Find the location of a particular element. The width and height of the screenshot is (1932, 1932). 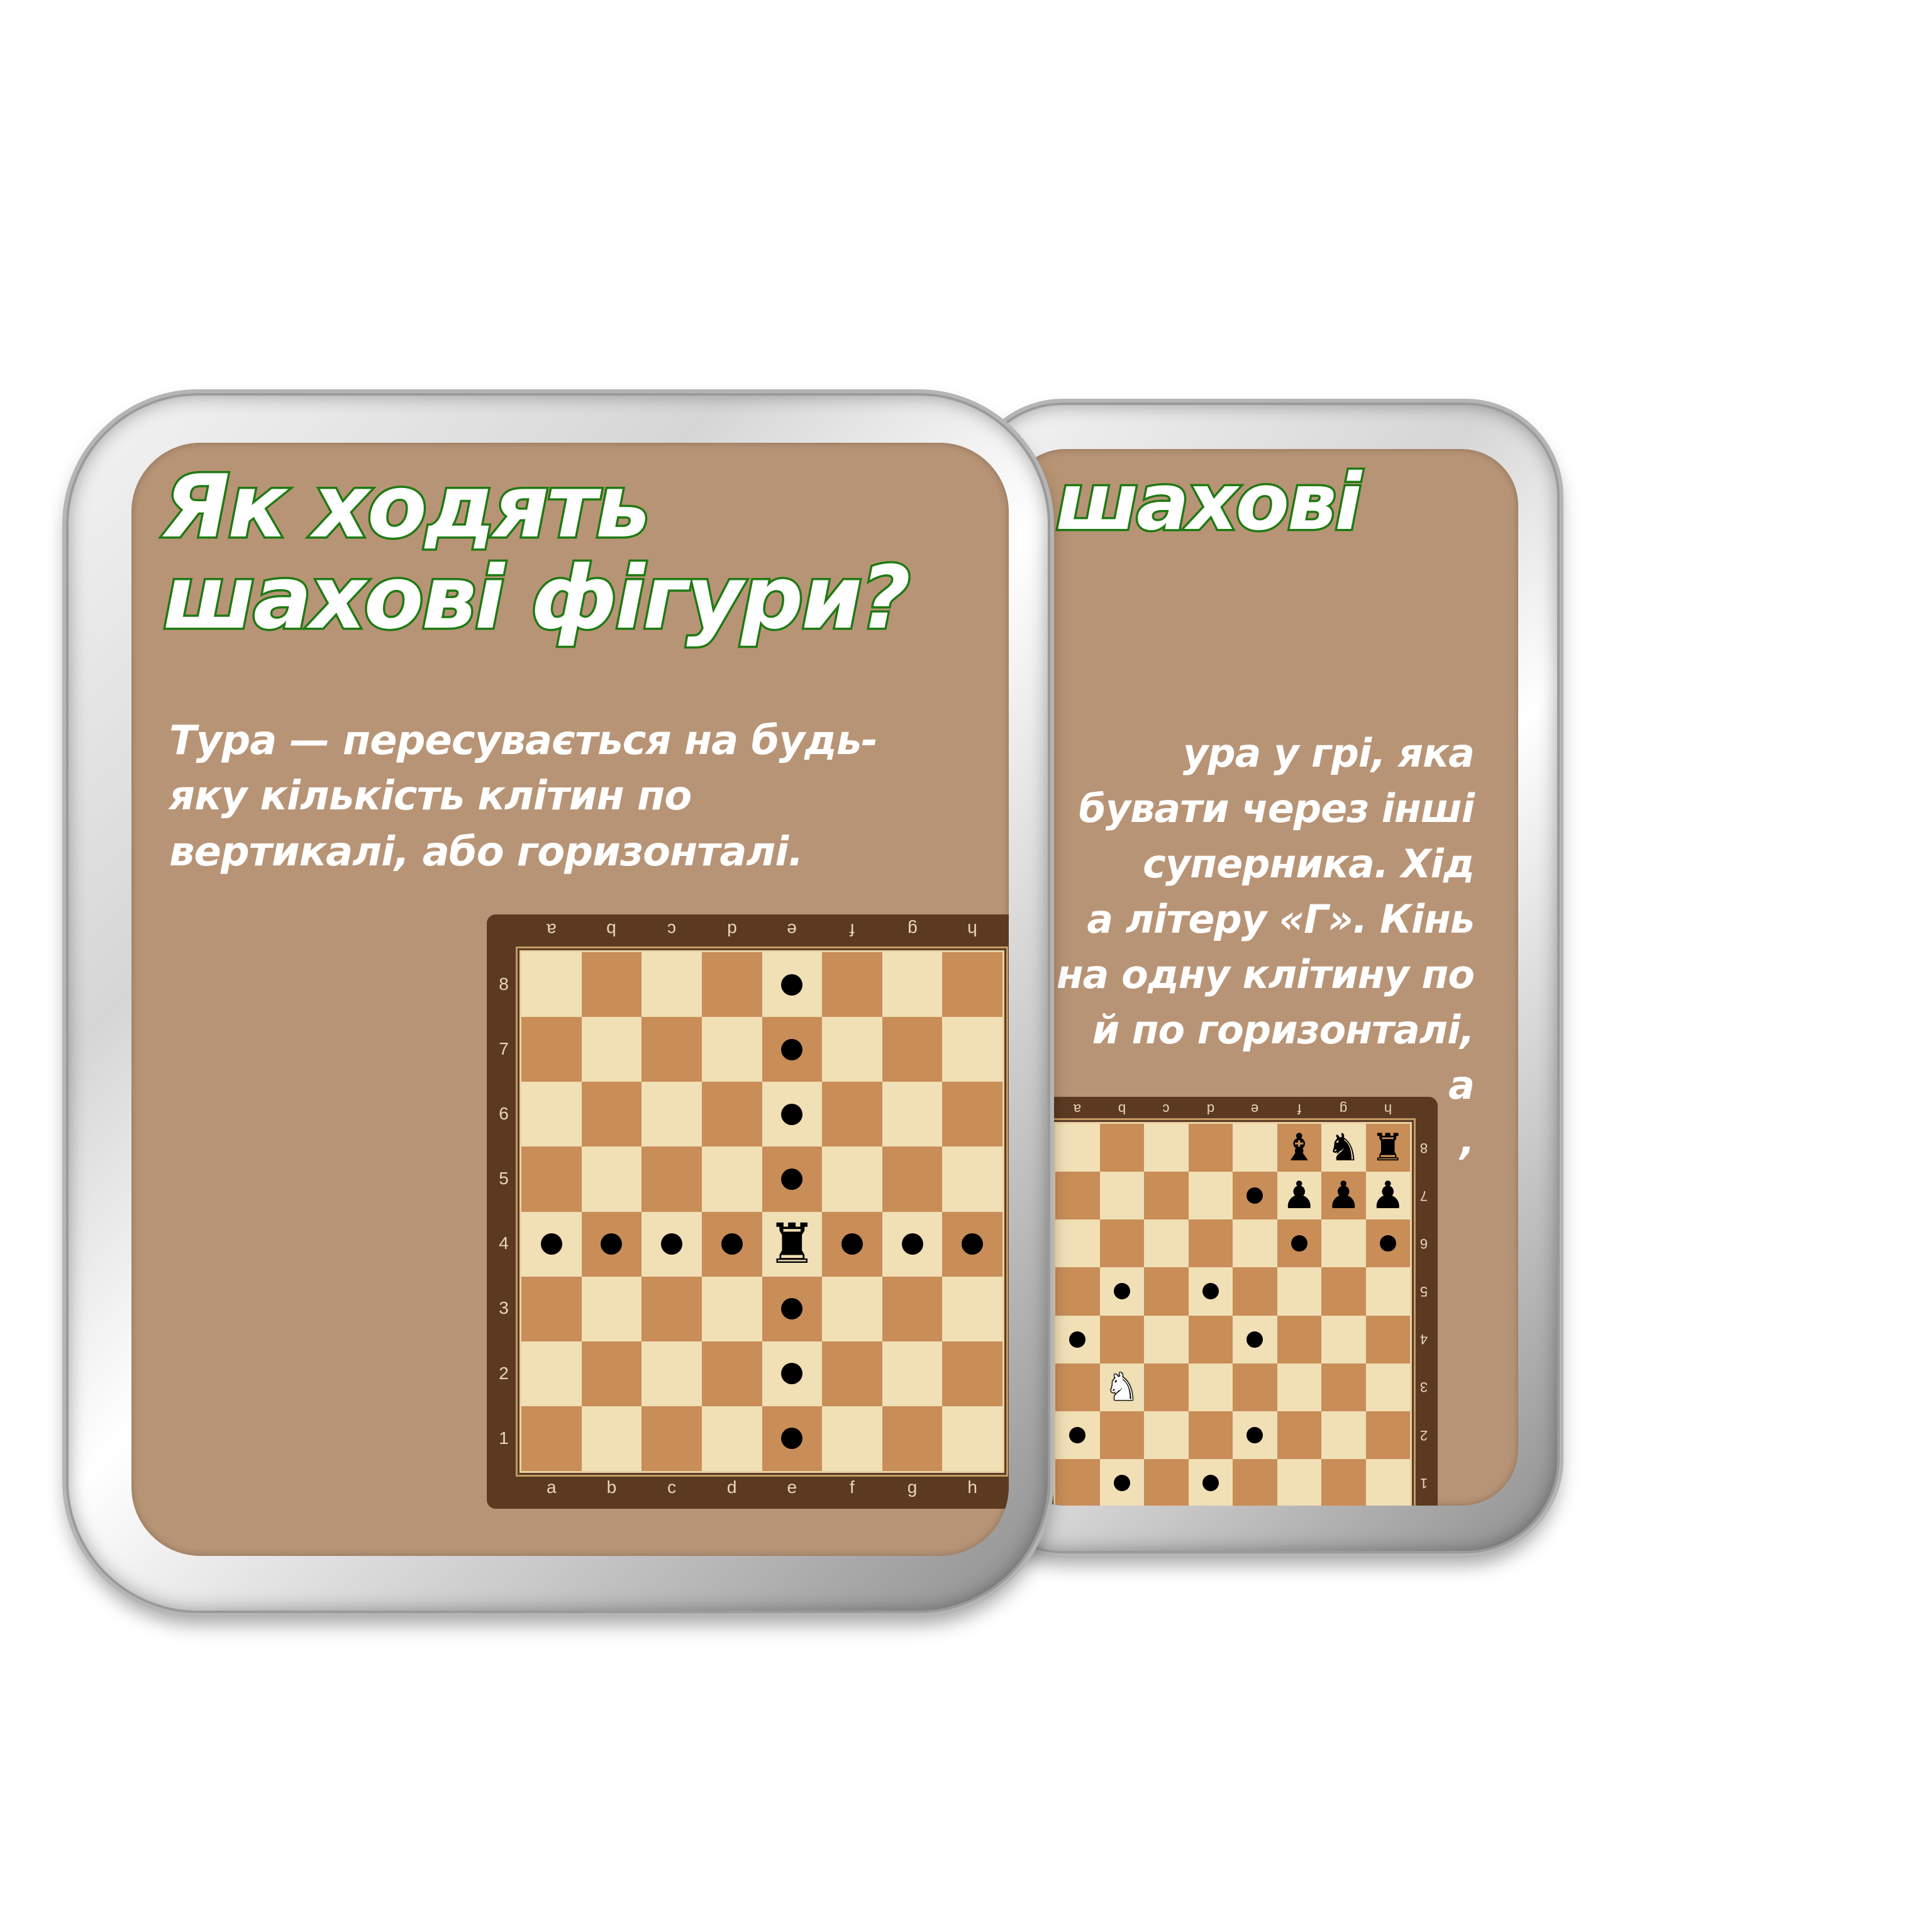

square-d3 is located at coordinates (1210, 1387).